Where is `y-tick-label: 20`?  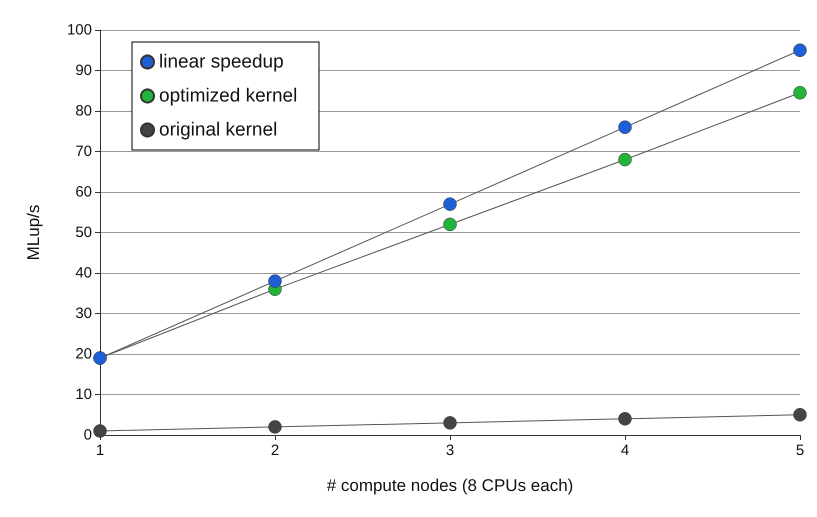
y-tick-label: 20 is located at coordinates (83, 354).